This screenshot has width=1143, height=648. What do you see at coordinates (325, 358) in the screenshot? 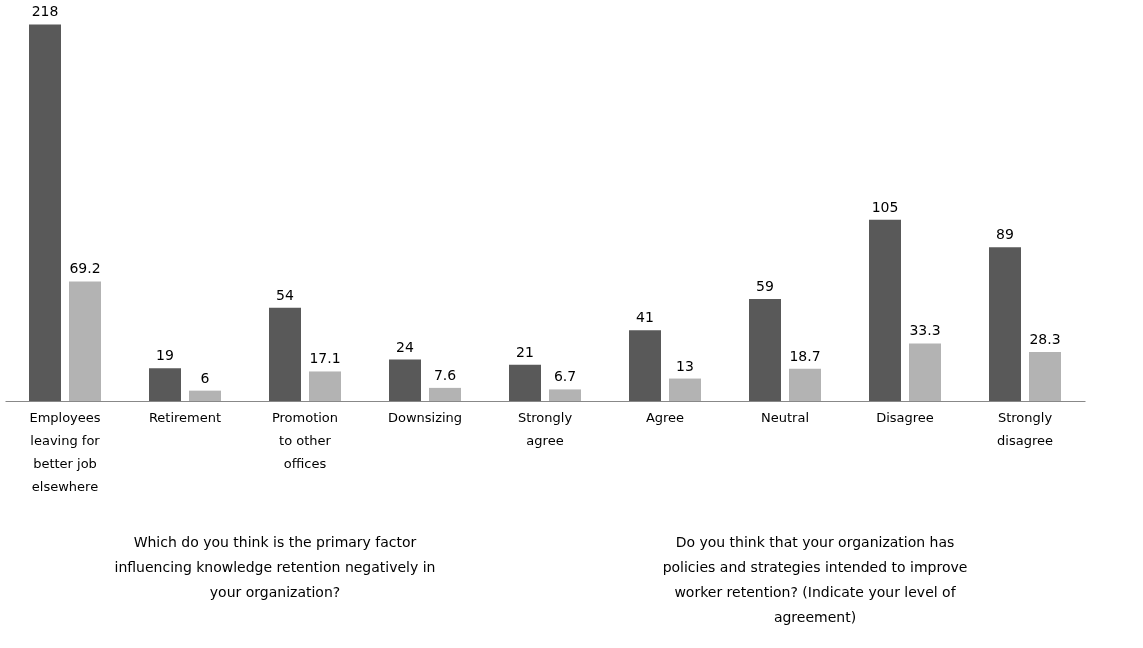
I see `data-label: 17.1` at bounding box center [325, 358].